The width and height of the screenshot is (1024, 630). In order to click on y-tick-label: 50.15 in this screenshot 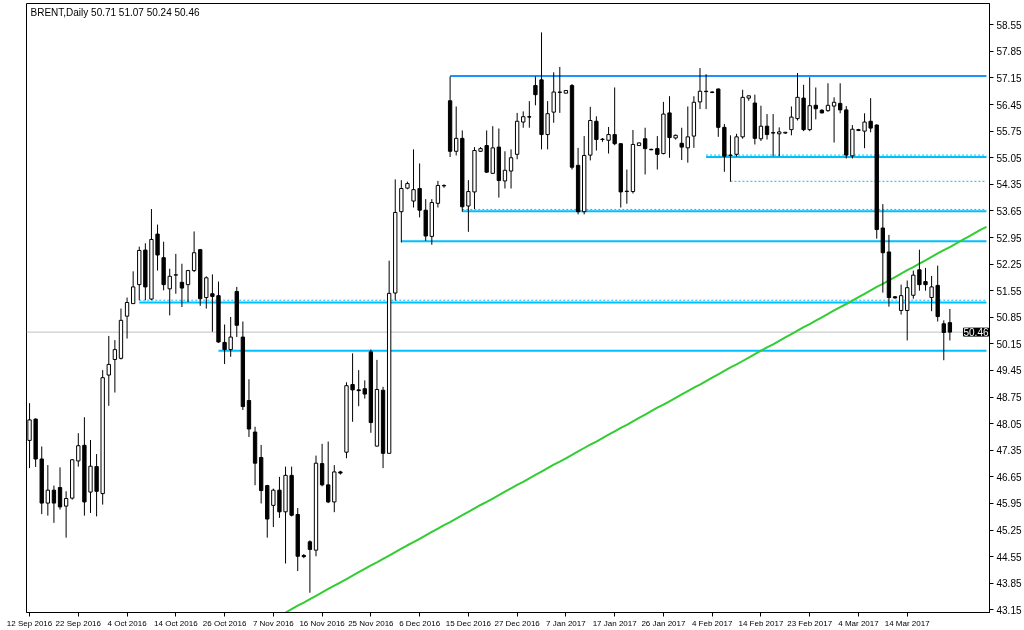, I will do `click(1009, 344)`.